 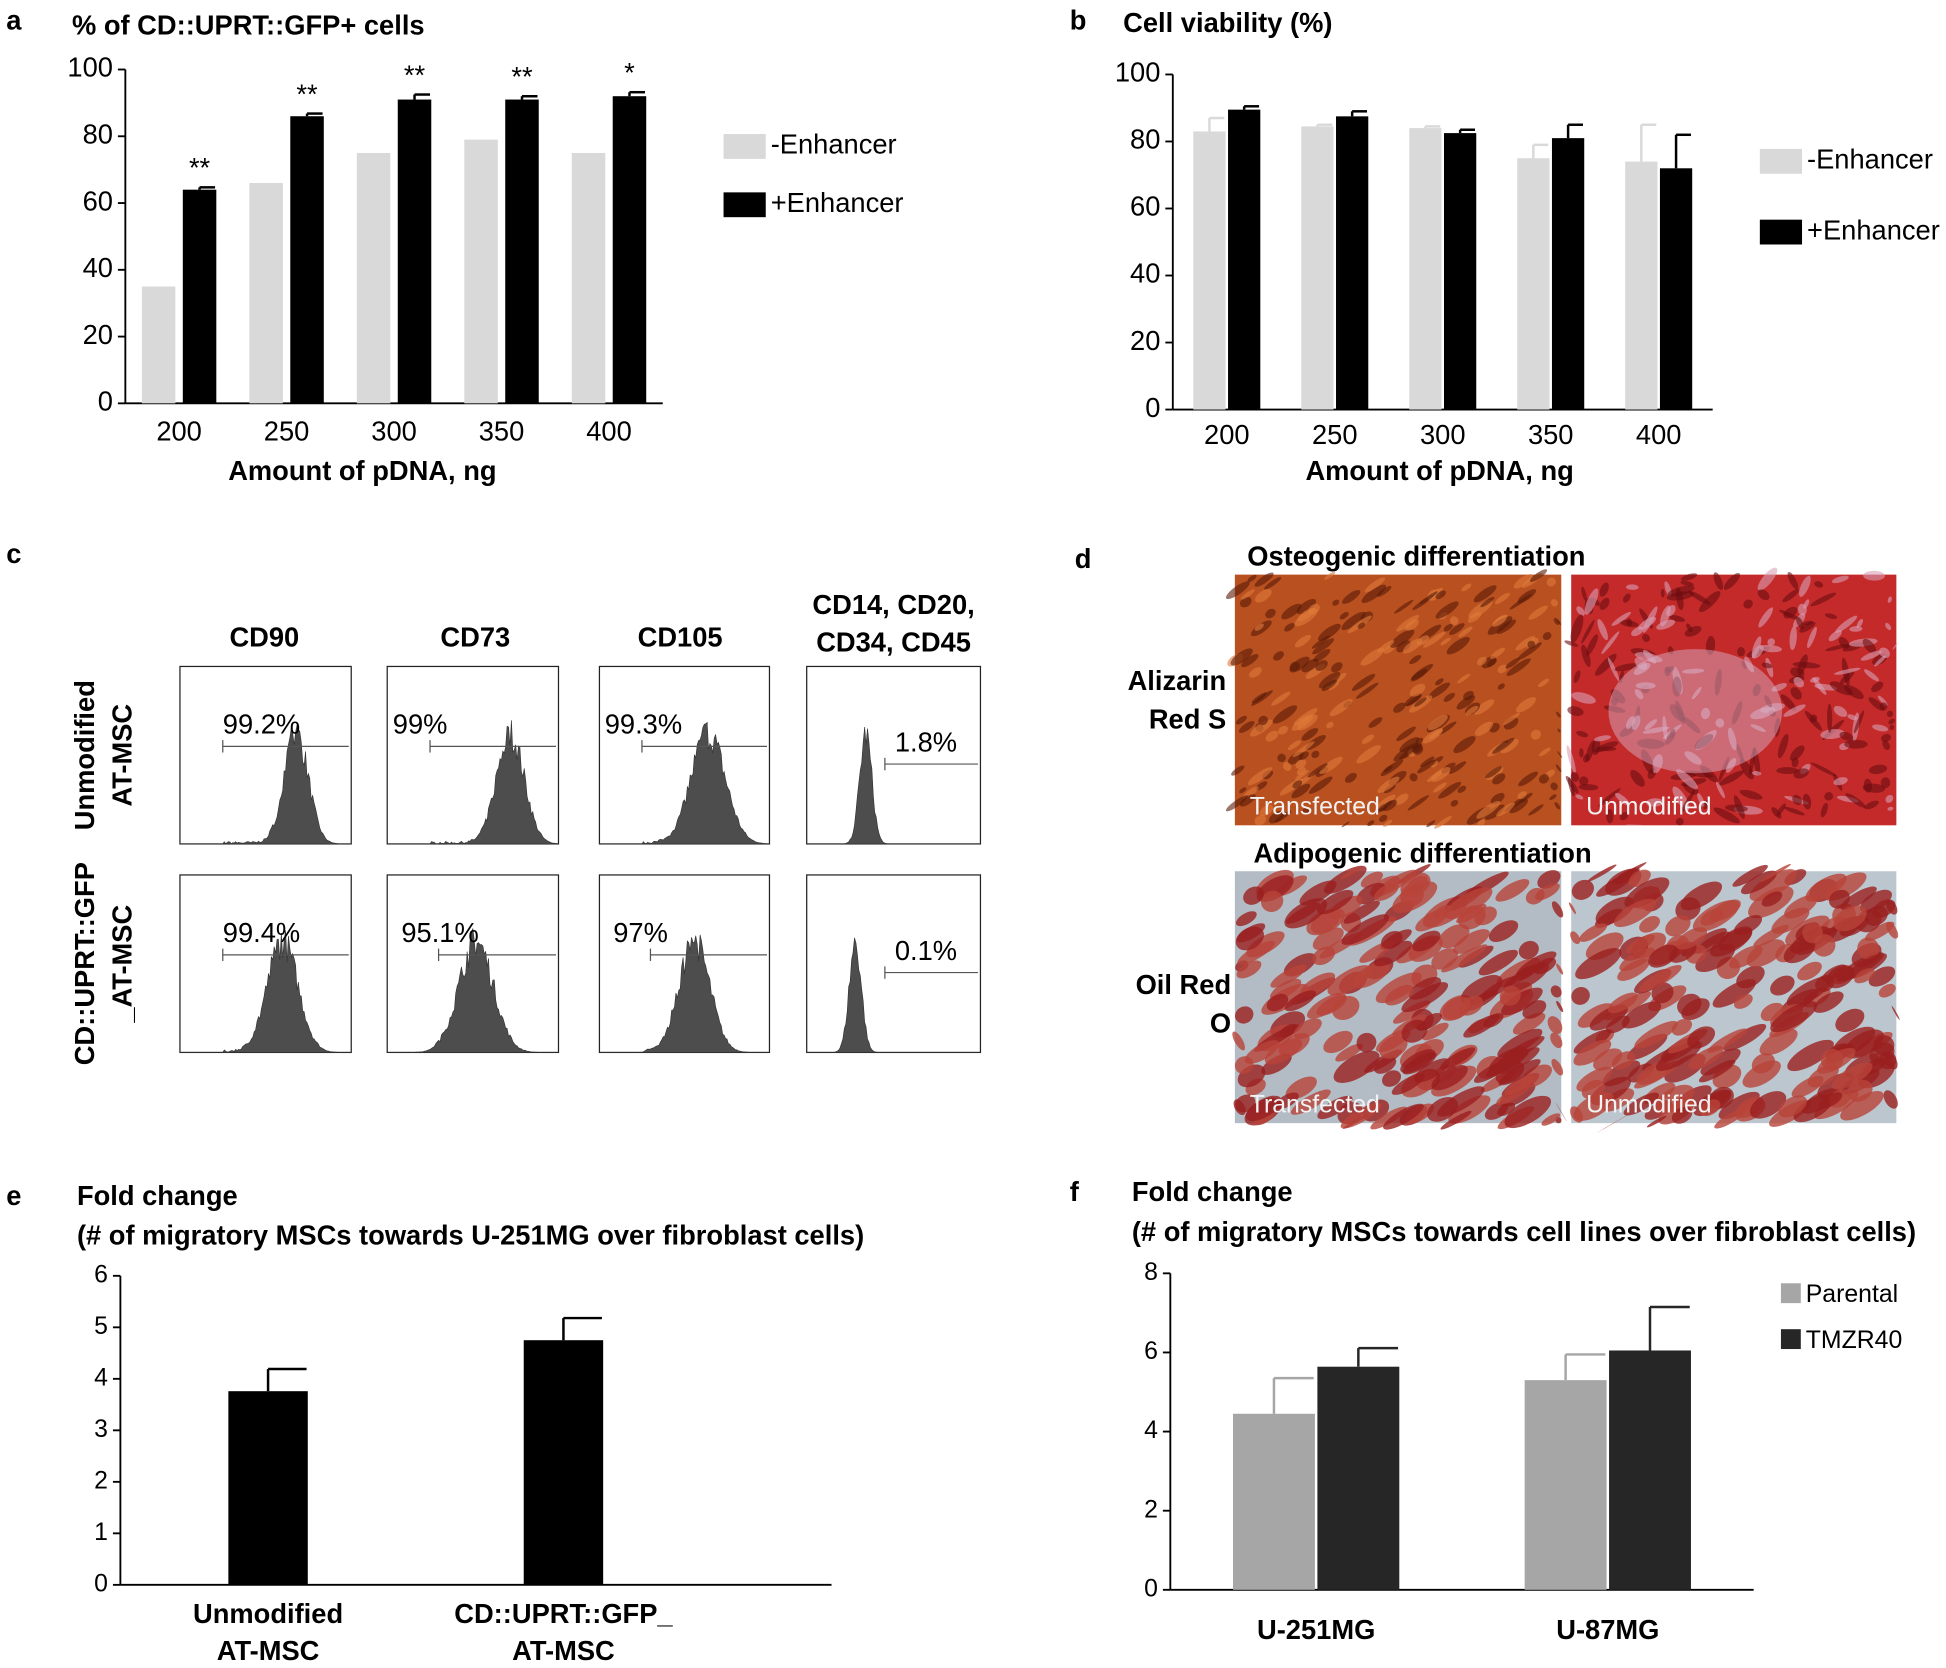 What do you see at coordinates (394, 430) in the screenshot?
I see `x-tick-label: 300` at bounding box center [394, 430].